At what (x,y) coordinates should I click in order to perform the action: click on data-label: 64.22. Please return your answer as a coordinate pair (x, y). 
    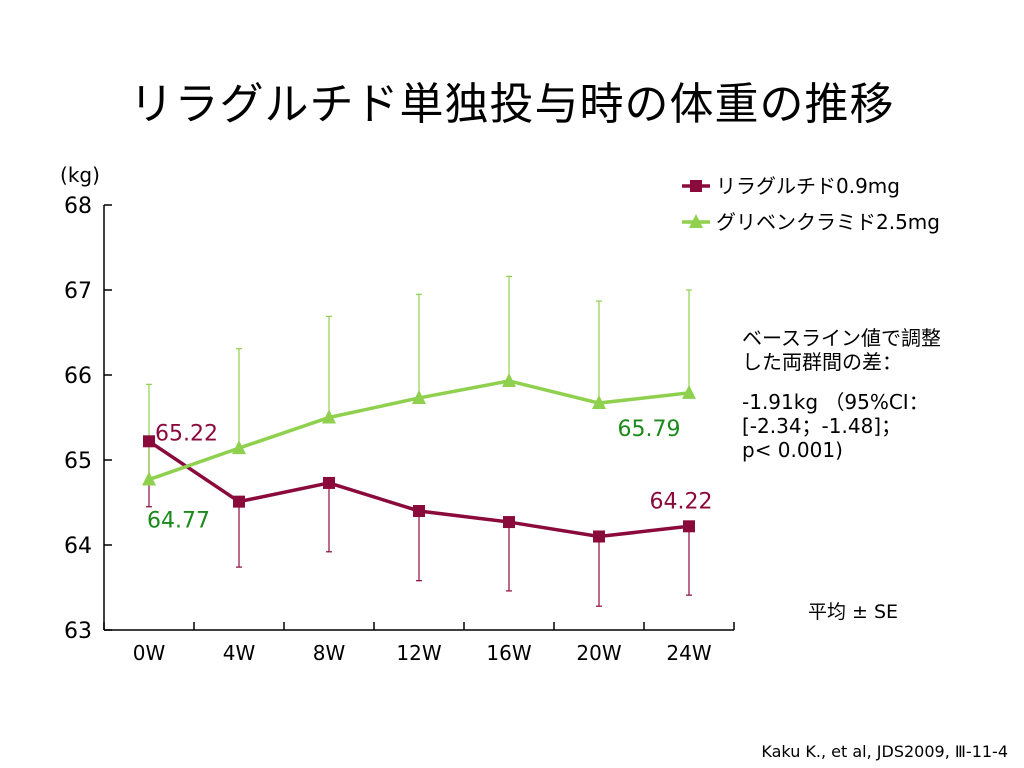
    Looking at the image, I should click on (681, 501).